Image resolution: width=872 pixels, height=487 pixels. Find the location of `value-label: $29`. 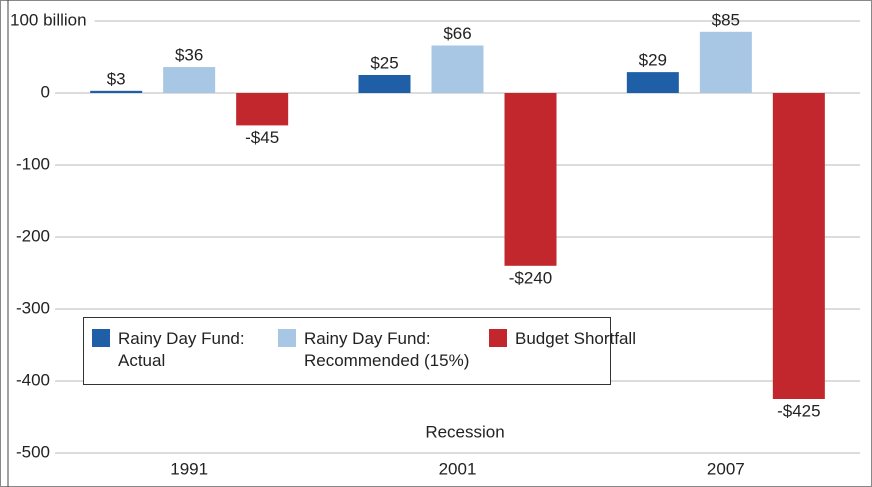

value-label: $29 is located at coordinates (653, 60).